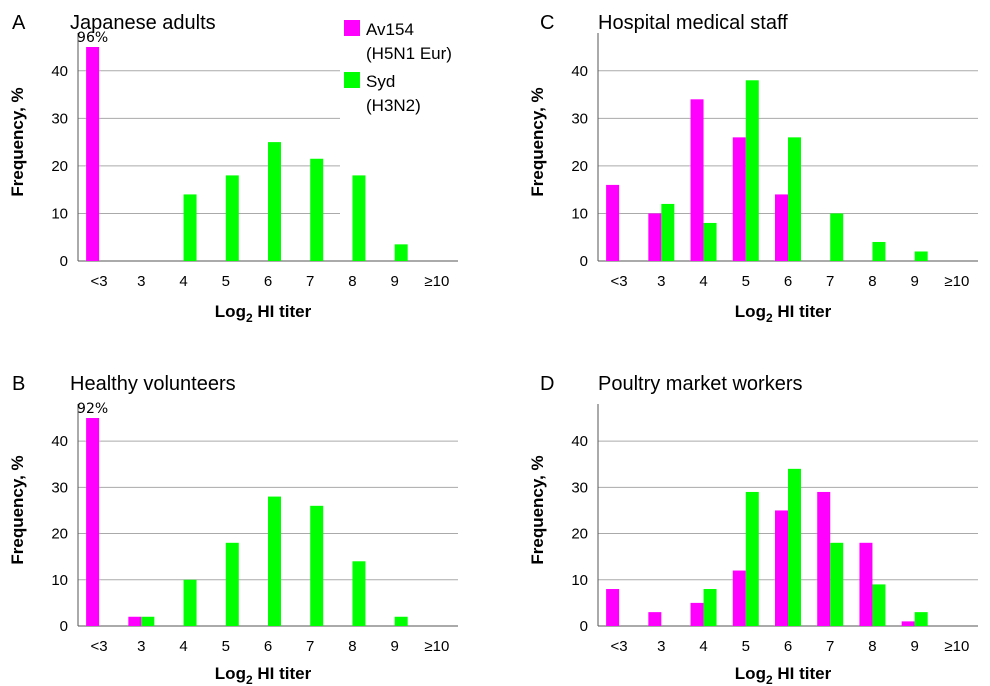 This screenshot has height=686, width=990. I want to click on overflow-label: 92%, so click(92, 409).